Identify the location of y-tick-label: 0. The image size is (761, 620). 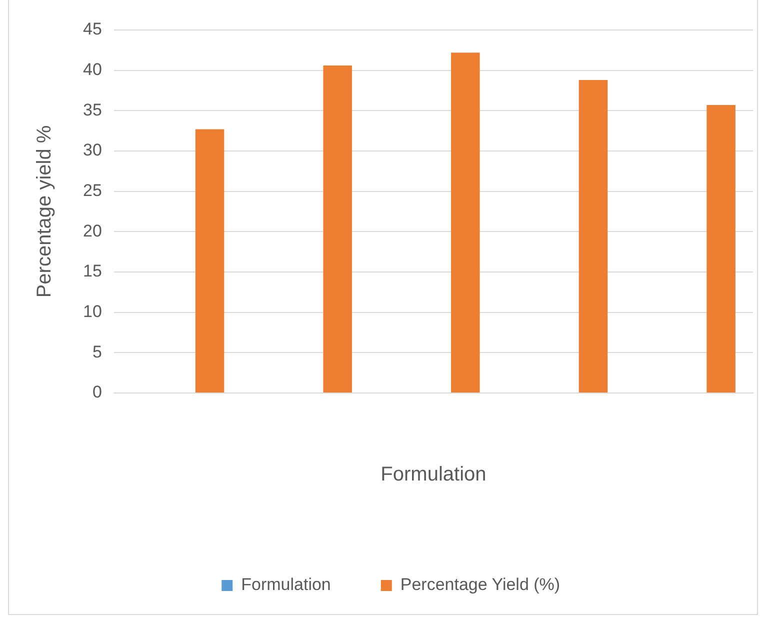
(97, 392).